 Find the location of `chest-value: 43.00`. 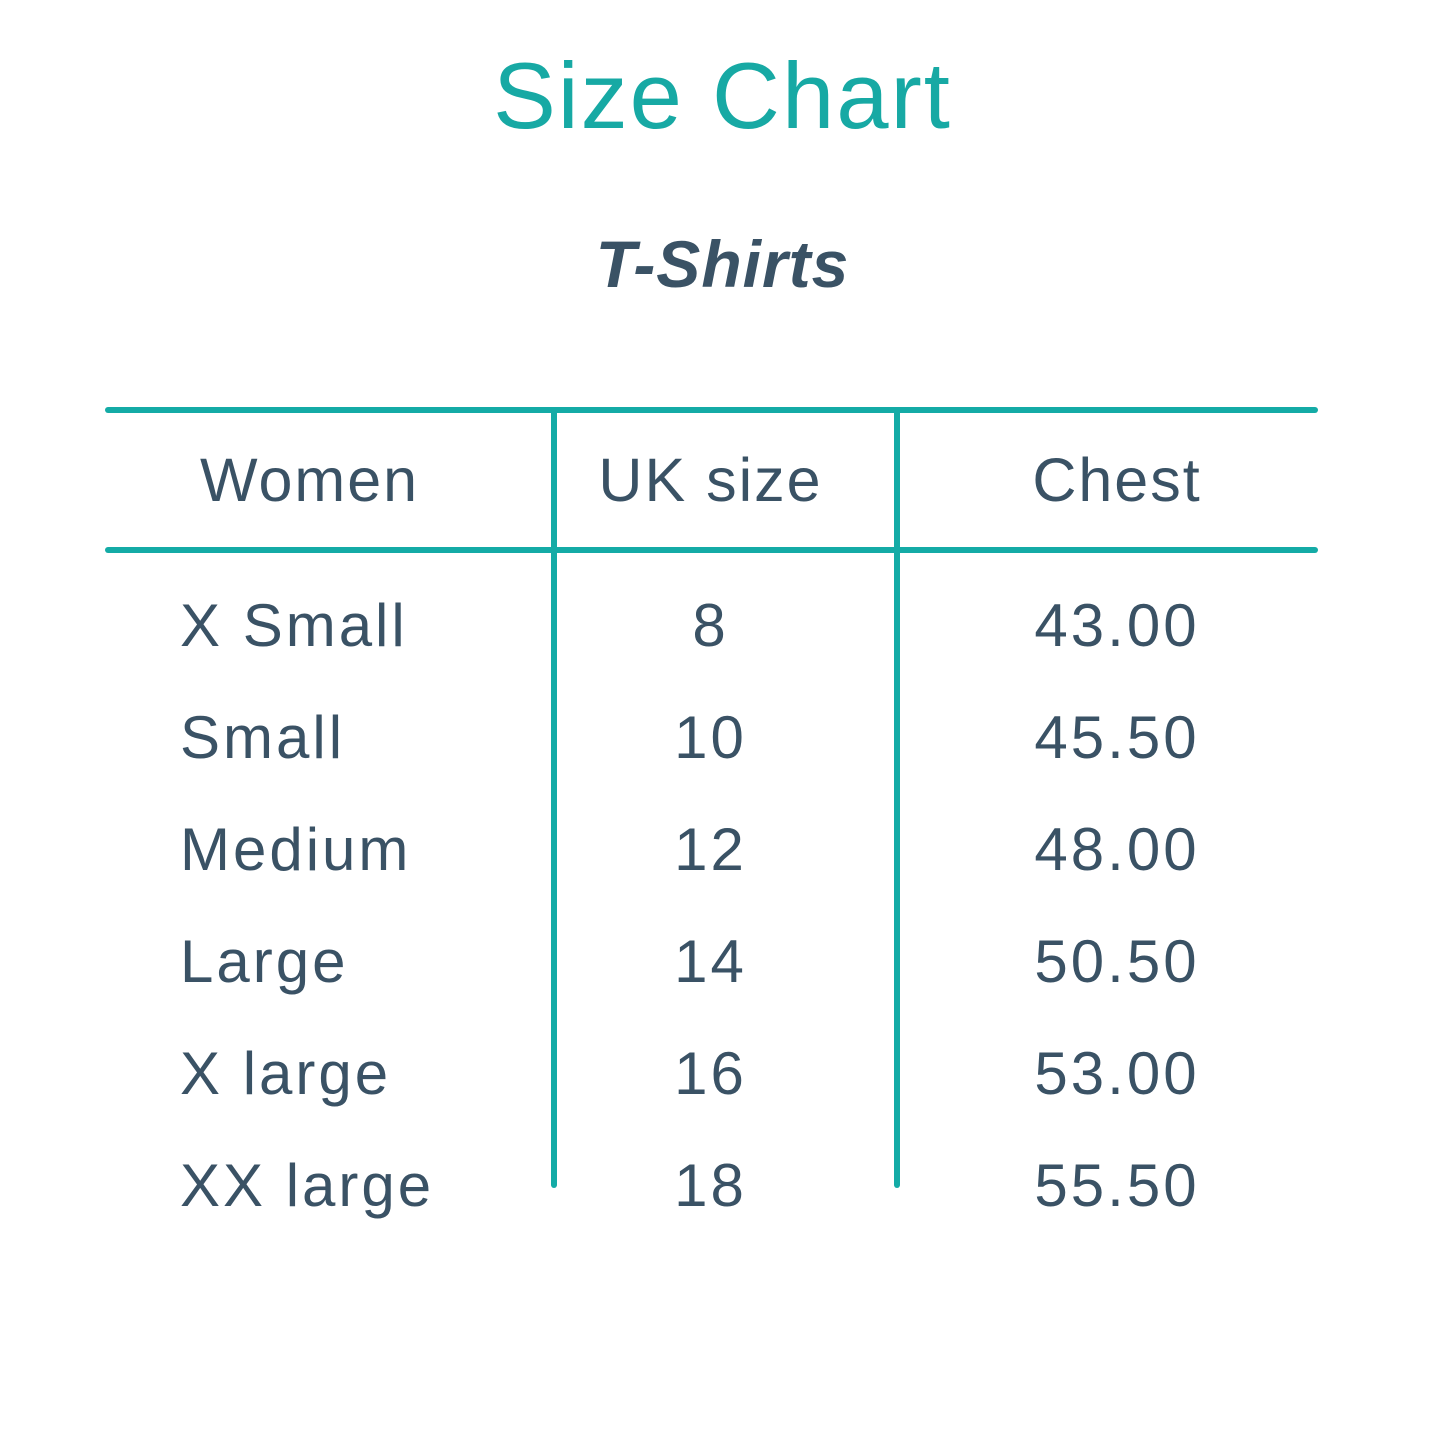

chest-value: 43.00 is located at coordinates (1117, 625).